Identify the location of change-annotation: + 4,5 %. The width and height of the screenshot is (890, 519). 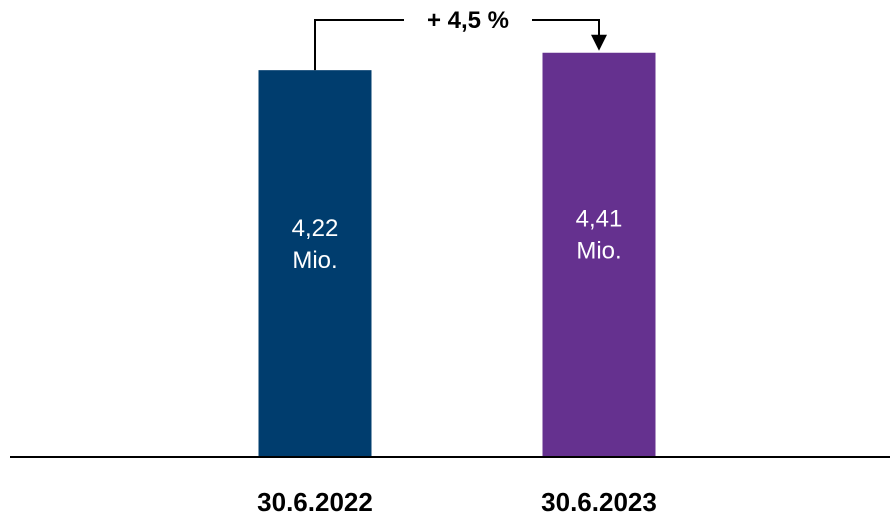
(460, 39).